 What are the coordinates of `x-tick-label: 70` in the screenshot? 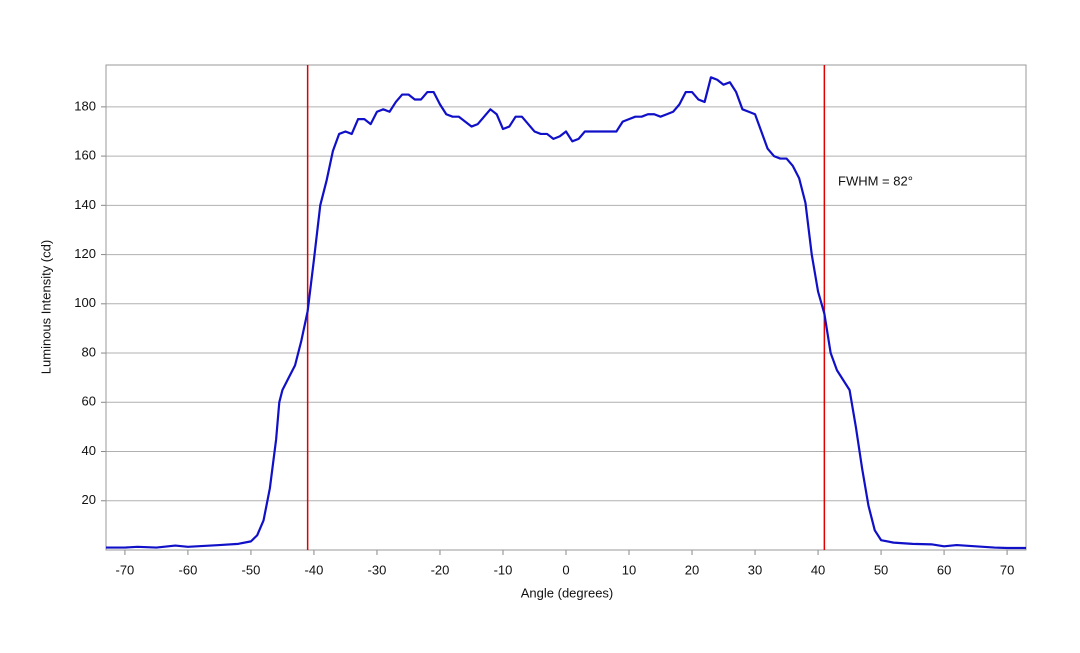 It's located at (1007, 569).